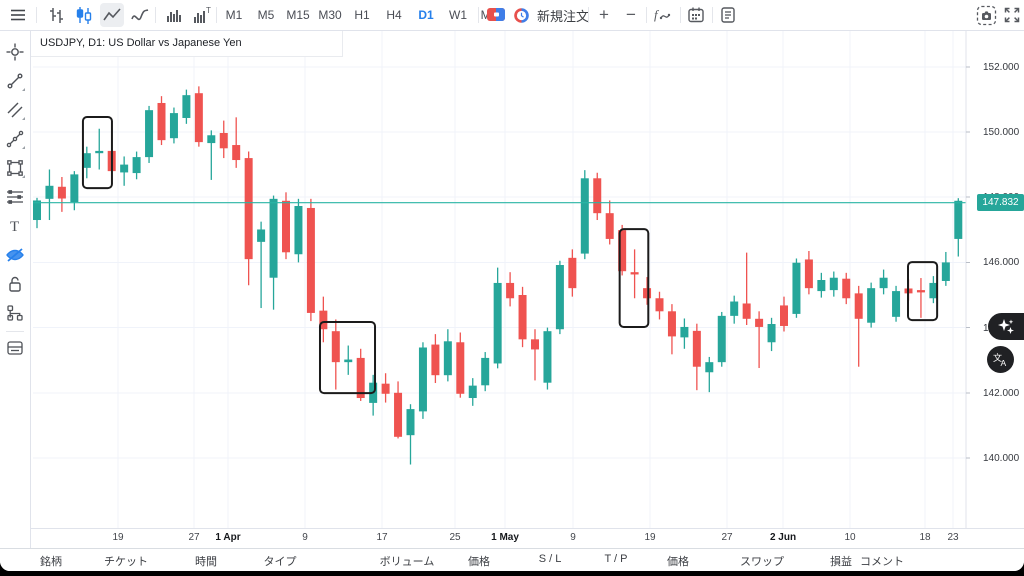 This screenshot has height=576, width=1024. Describe the element at coordinates (15, 168) in the screenshot. I see `tool-shapes` at that location.